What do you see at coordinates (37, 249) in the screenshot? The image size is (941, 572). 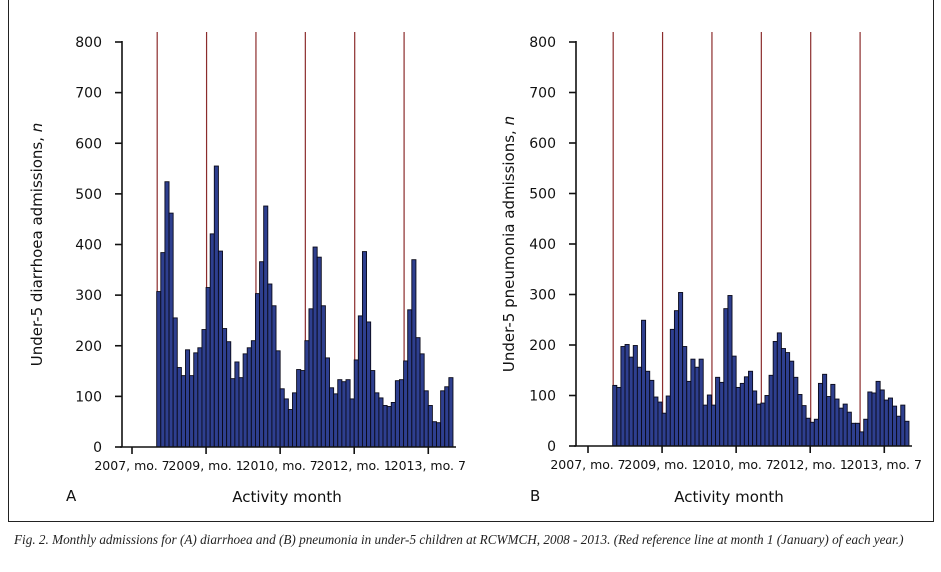 I see `y-axis-title-text: Under-5 diarrhoea admissions,` at bounding box center [37, 249].